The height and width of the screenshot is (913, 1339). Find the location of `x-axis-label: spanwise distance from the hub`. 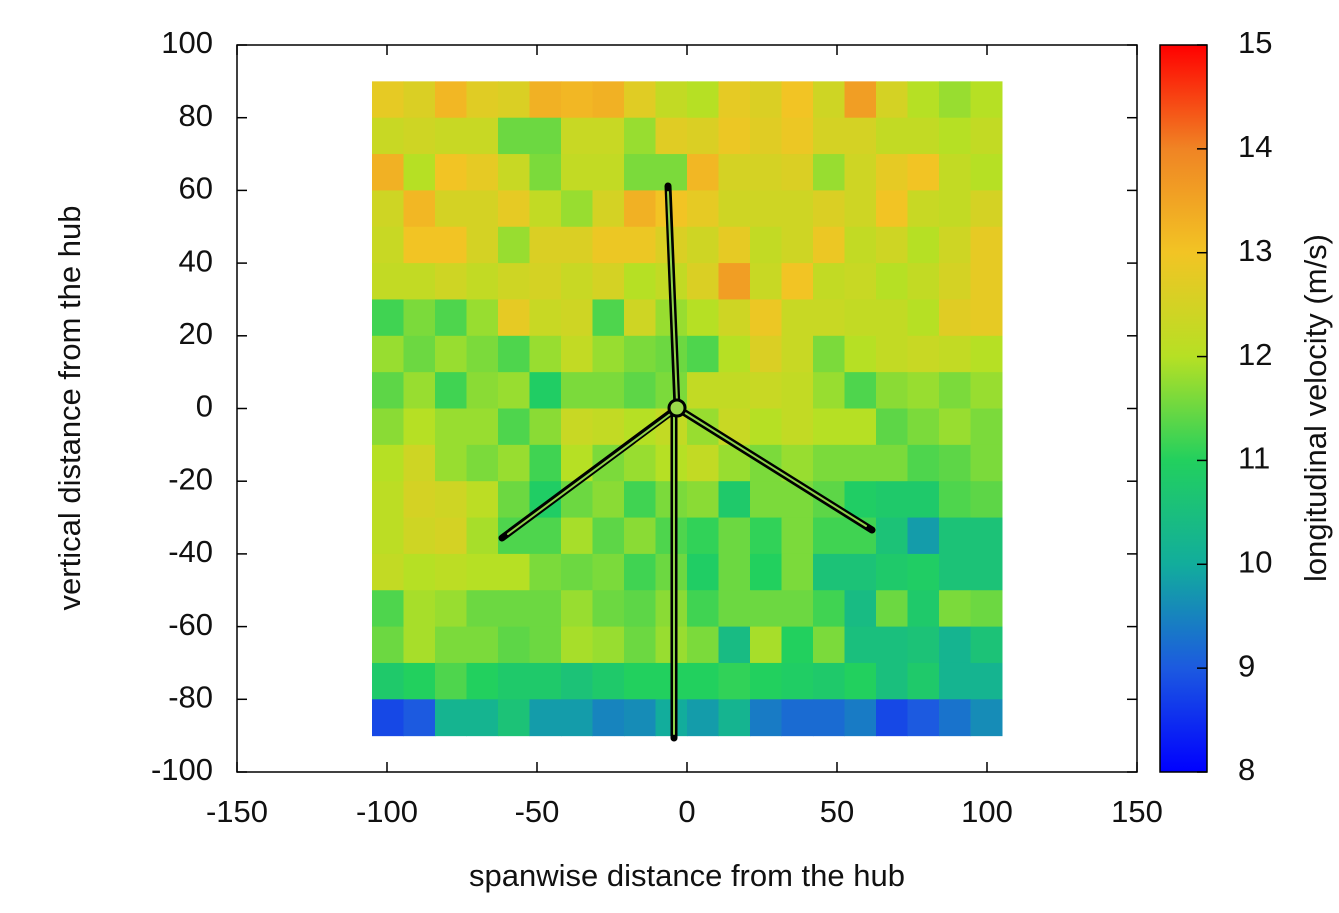

x-axis-label: spanwise distance from the hub is located at coordinates (687, 875).